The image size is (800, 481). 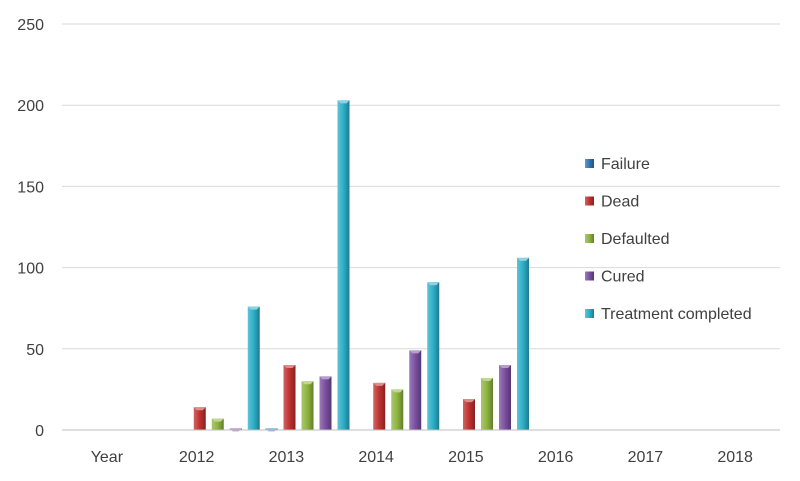 What do you see at coordinates (289, 397) in the screenshot?
I see `bar-dead-2013` at bounding box center [289, 397].